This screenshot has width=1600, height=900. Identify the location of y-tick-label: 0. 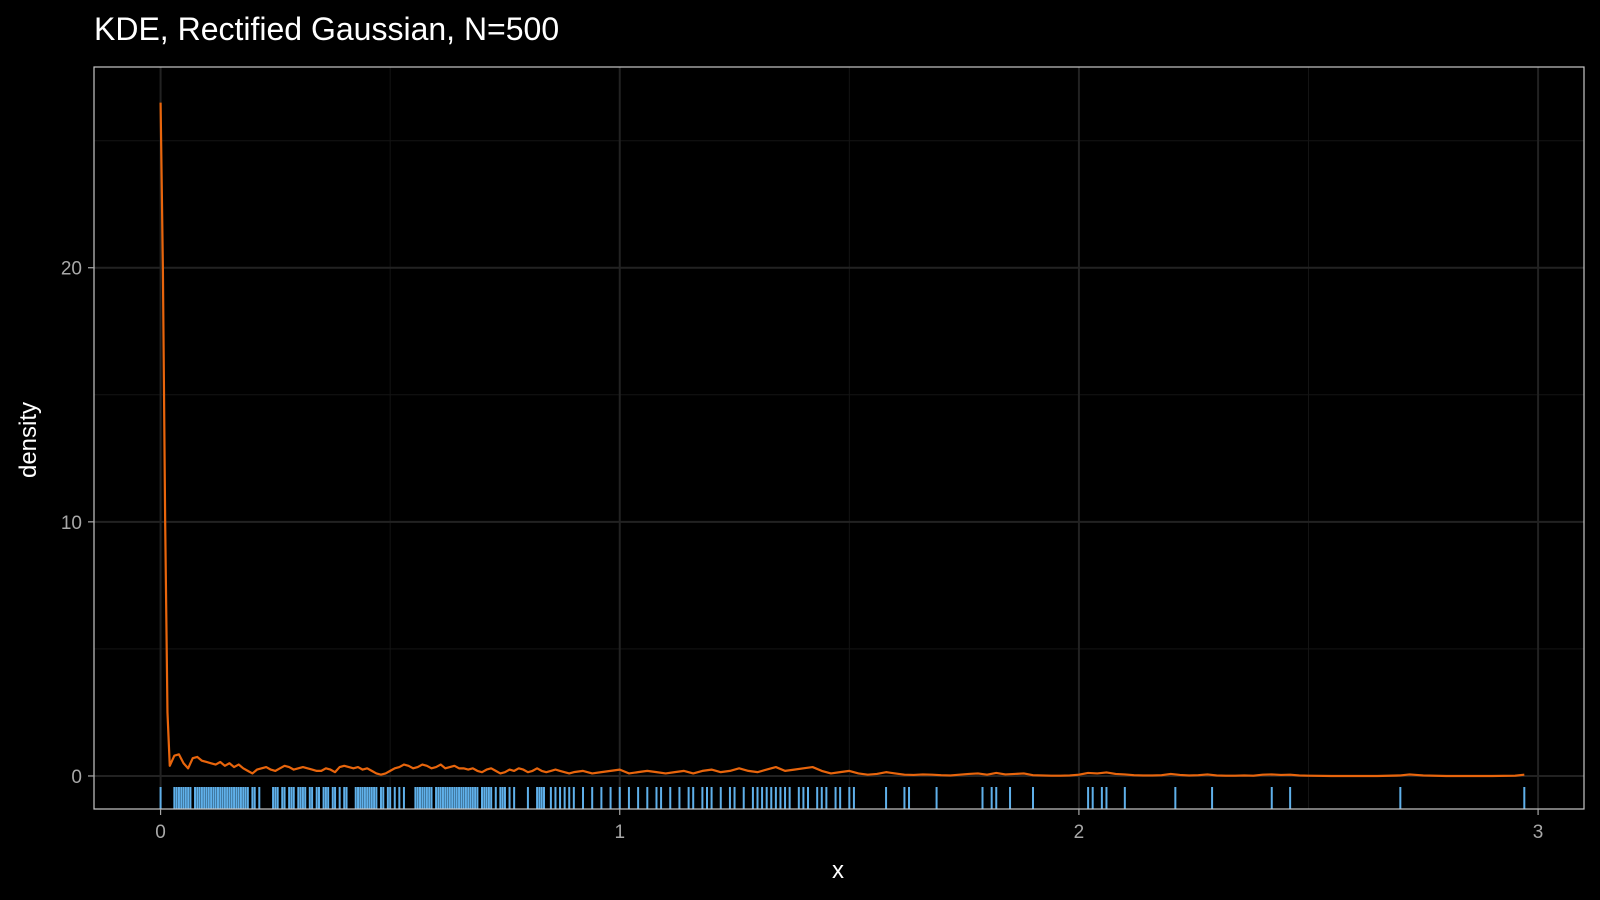
(76, 777).